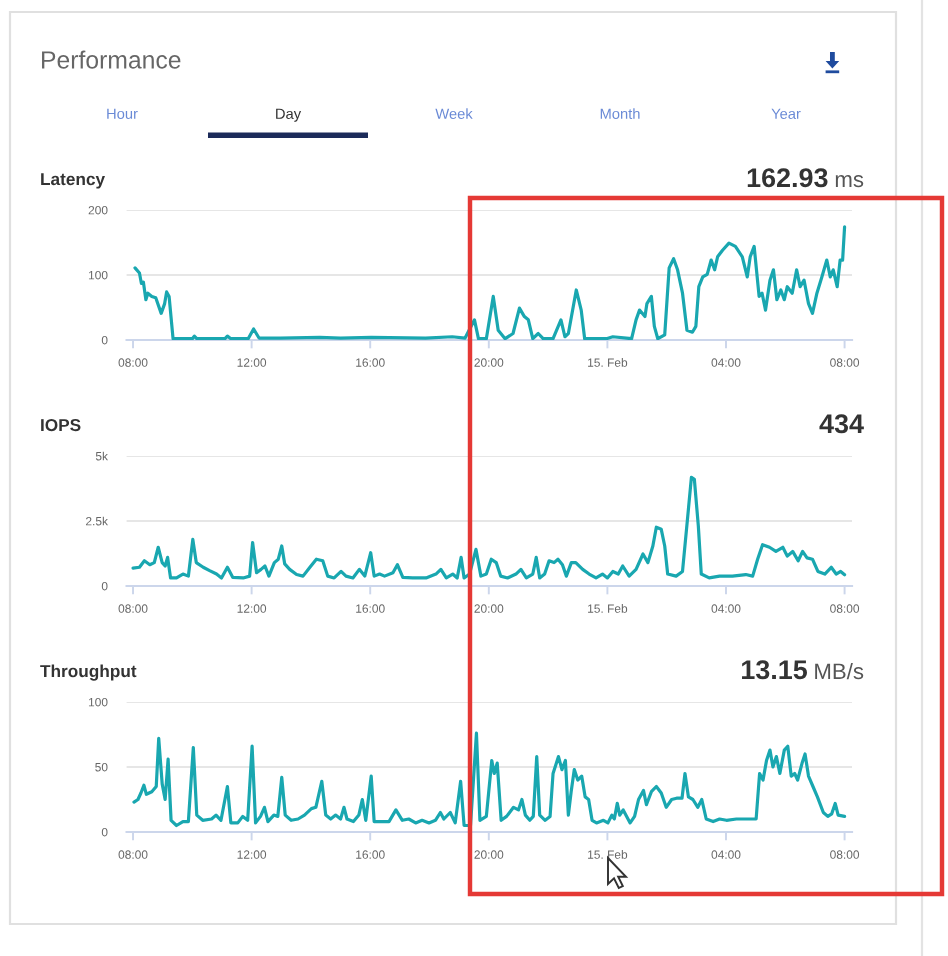 This screenshot has width=948, height=956. I want to click on chart-title: Latency, so click(73, 181).